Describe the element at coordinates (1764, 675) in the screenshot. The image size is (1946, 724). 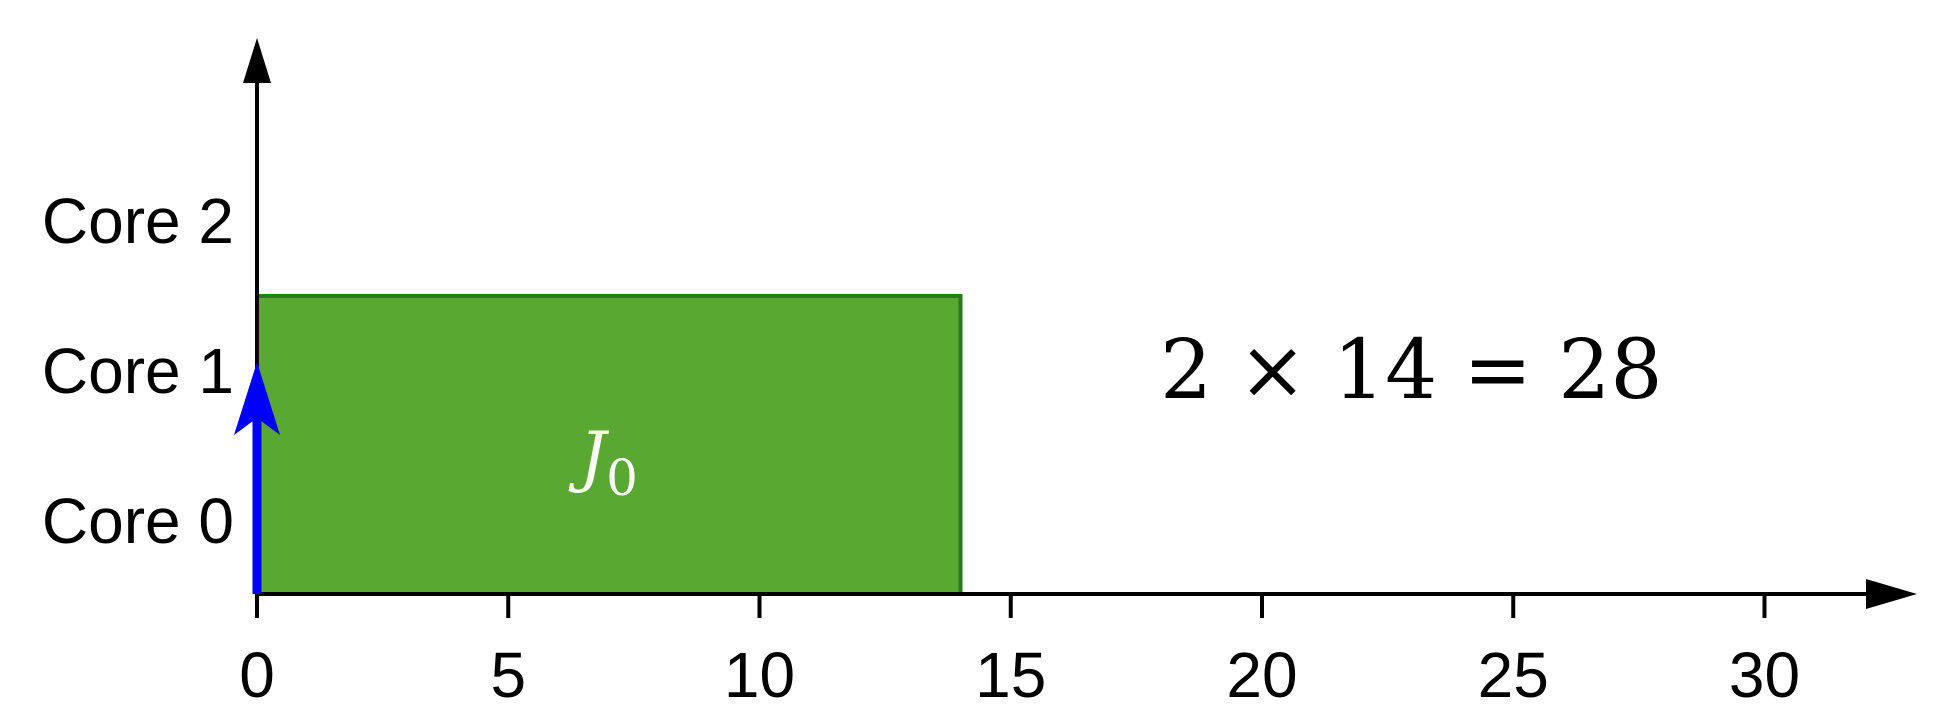
I see `x-tick-label: 30` at that location.